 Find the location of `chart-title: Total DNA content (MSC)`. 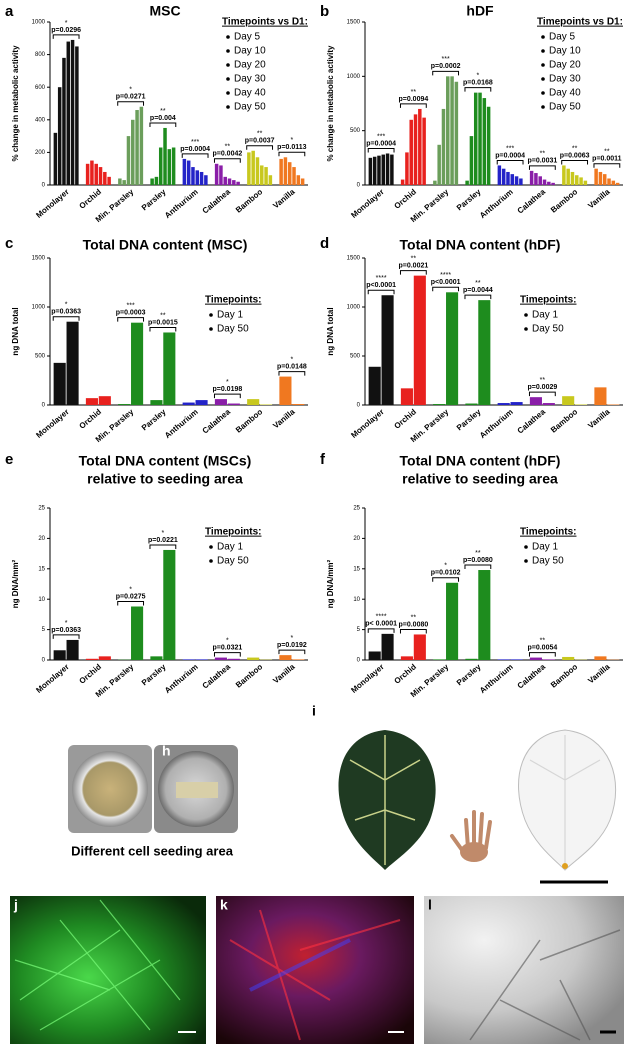

chart-title: Total DNA content (MSC) is located at coordinates (165, 245).